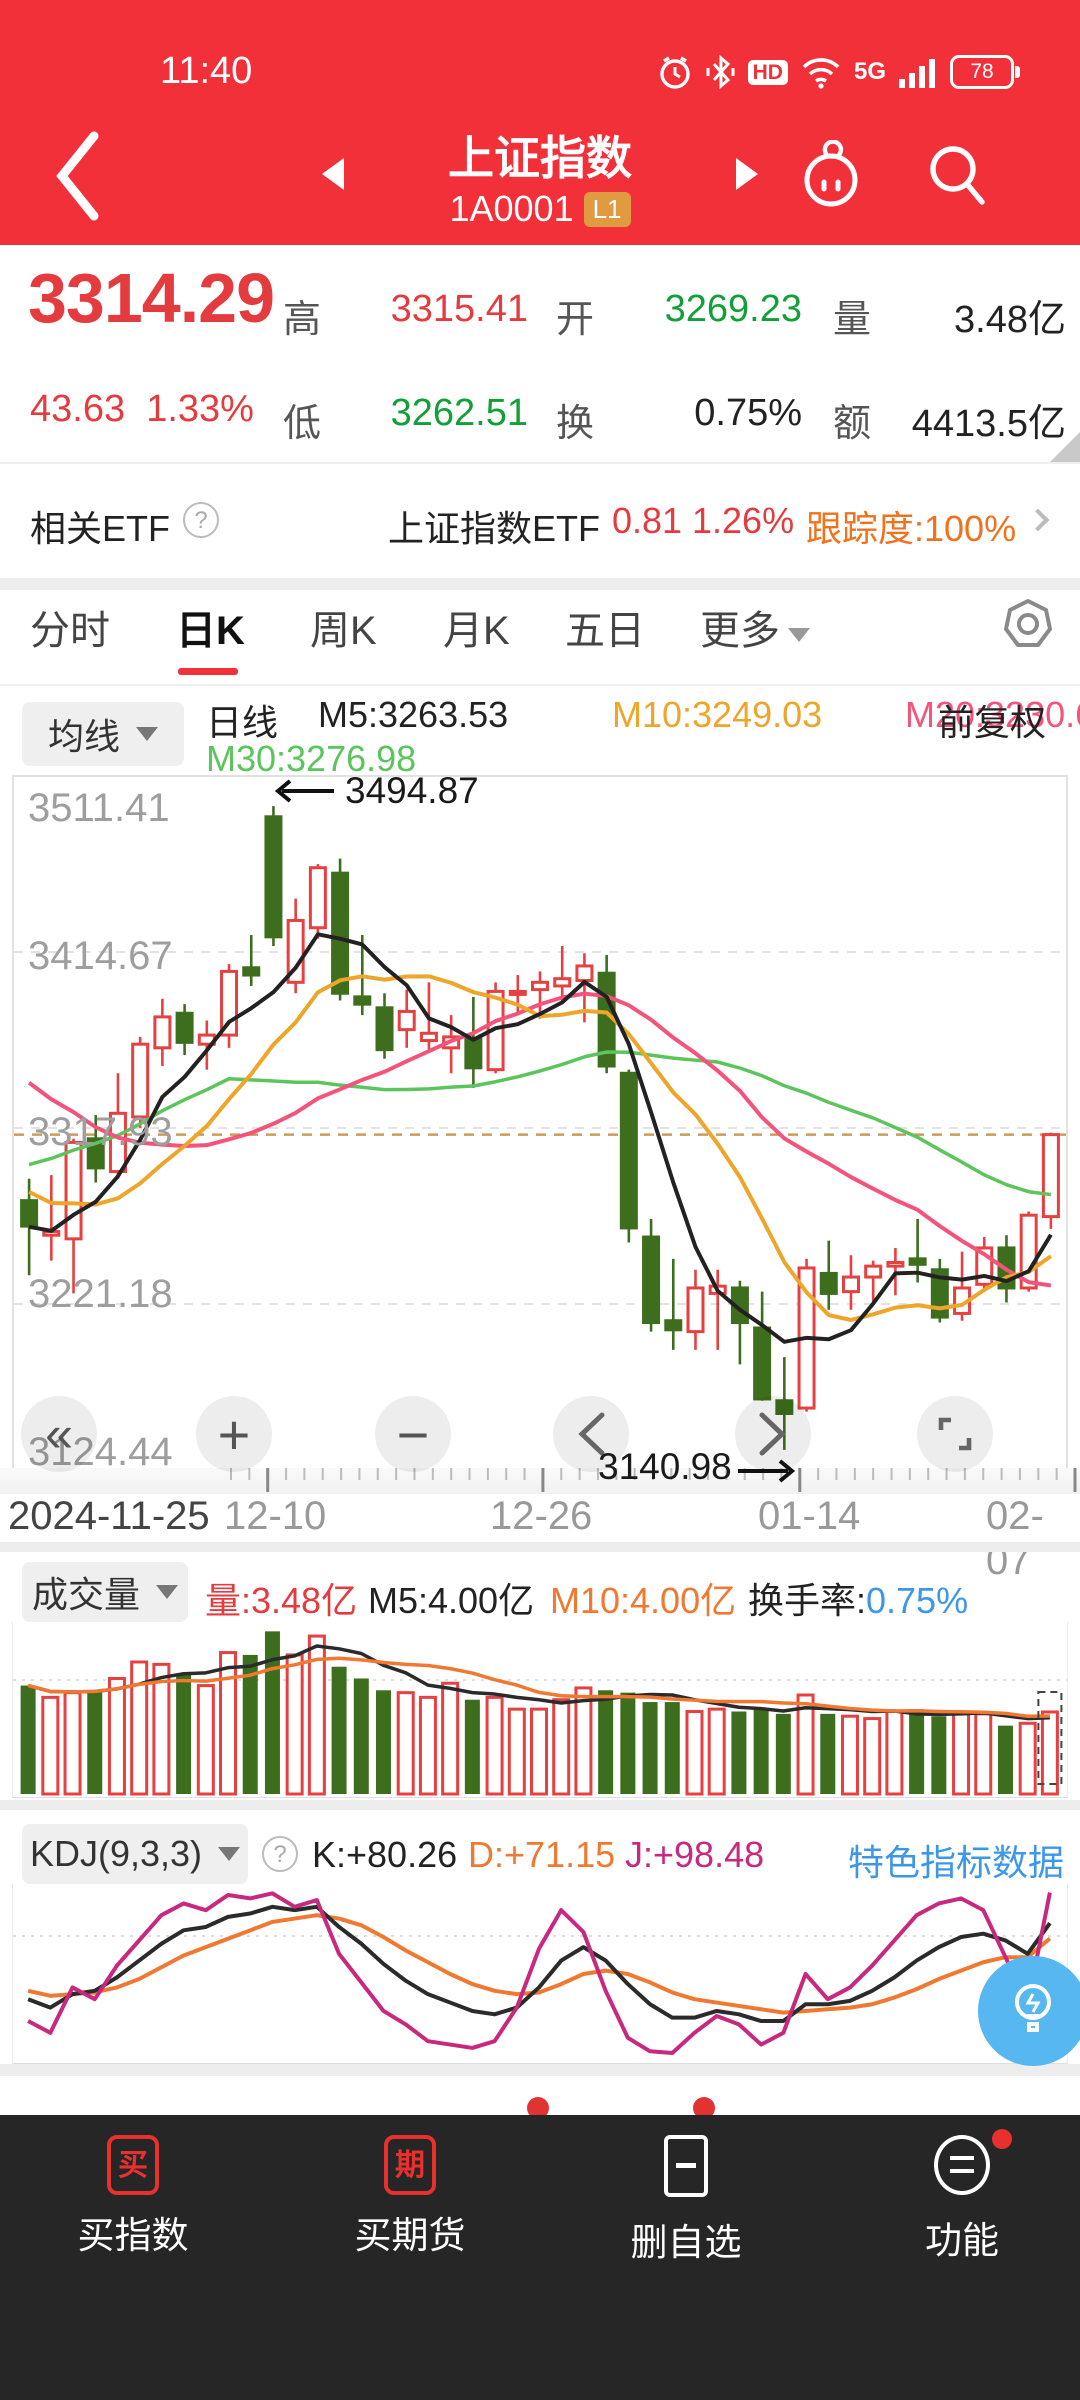  I want to click on nav-label: 功能, so click(962, 2240).